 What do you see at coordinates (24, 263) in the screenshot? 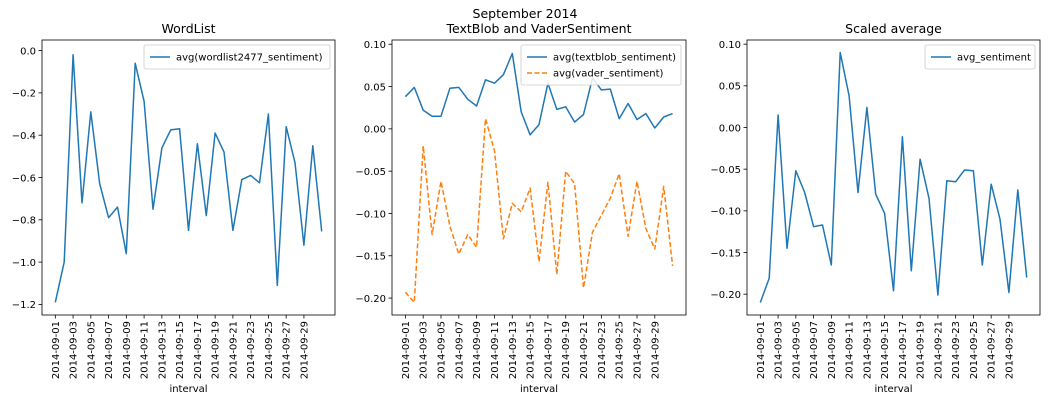
I see `y-tick-label: −1.0` at bounding box center [24, 263].